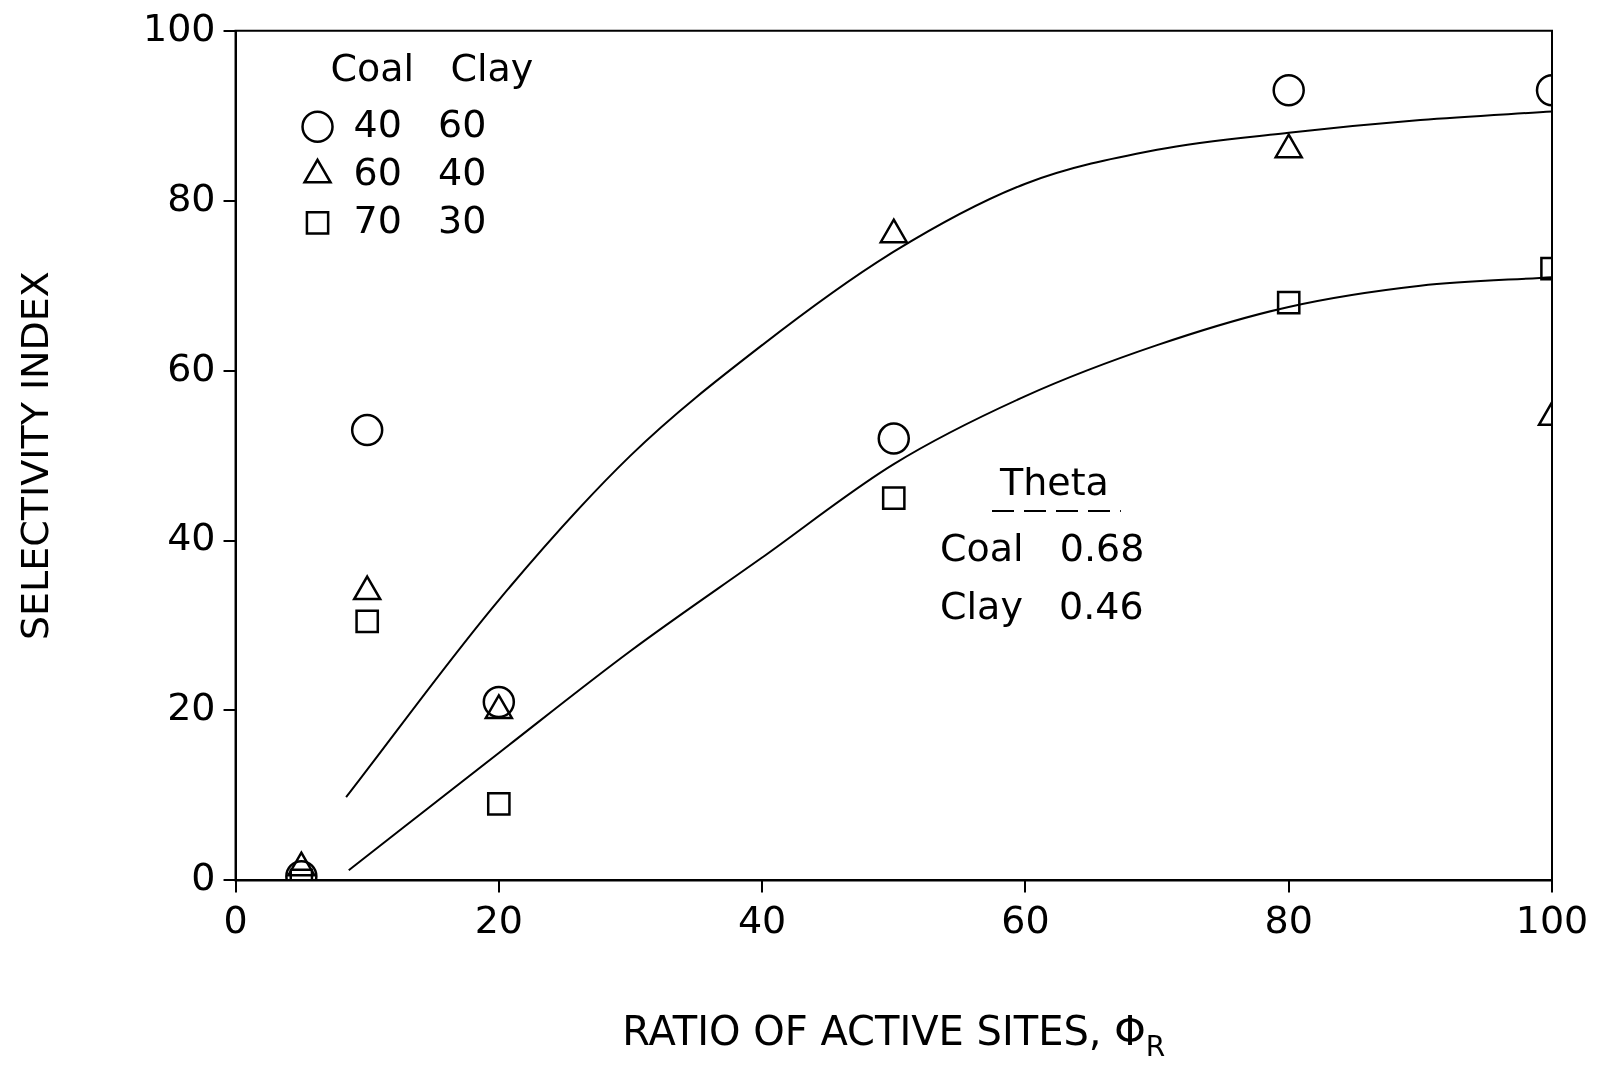 This screenshot has width=1598, height=1066. I want to click on annotation: Coal 0.68, so click(1042, 547).